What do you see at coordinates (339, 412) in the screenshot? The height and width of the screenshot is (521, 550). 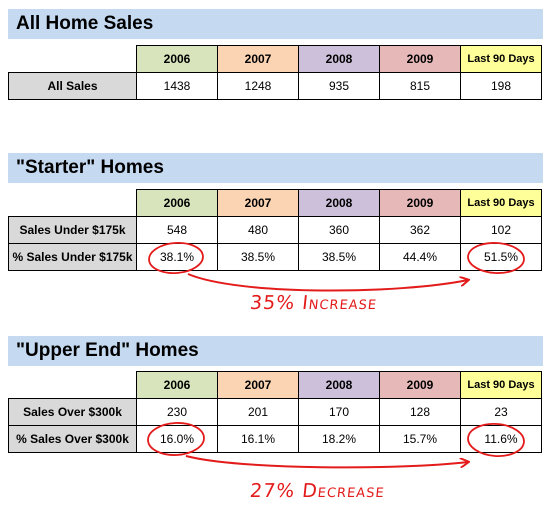 I see `cell-value: 170` at bounding box center [339, 412].